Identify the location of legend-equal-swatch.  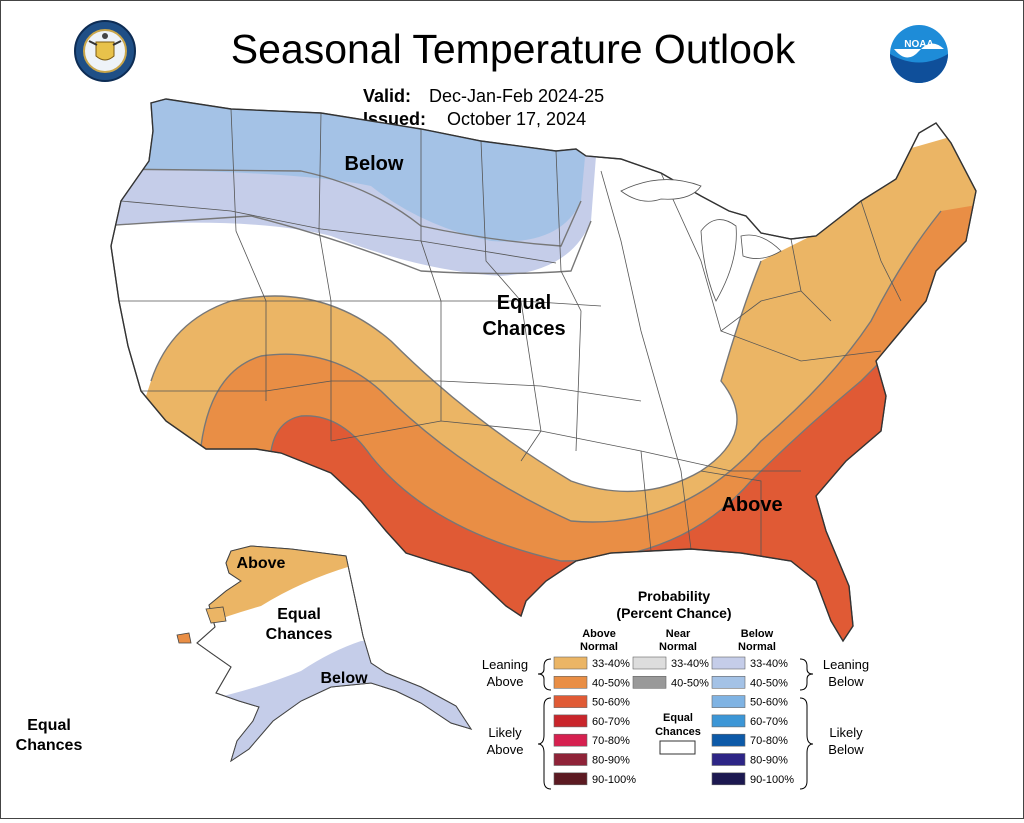
(677, 747).